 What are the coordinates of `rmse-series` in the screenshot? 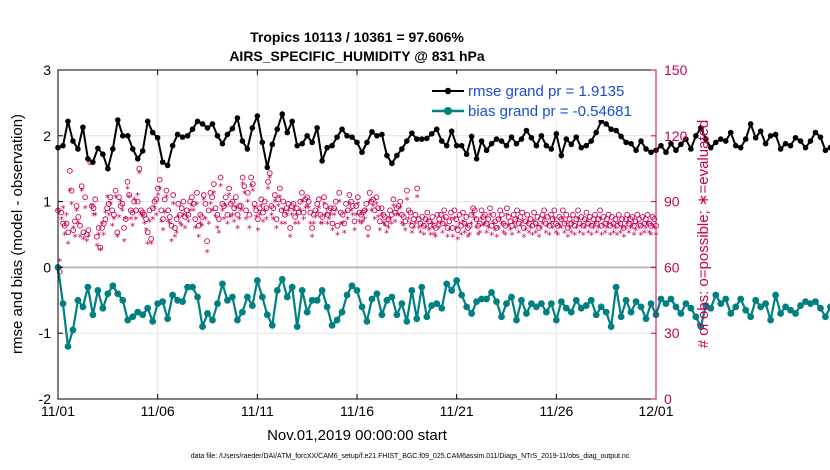 It's located at (442, 141).